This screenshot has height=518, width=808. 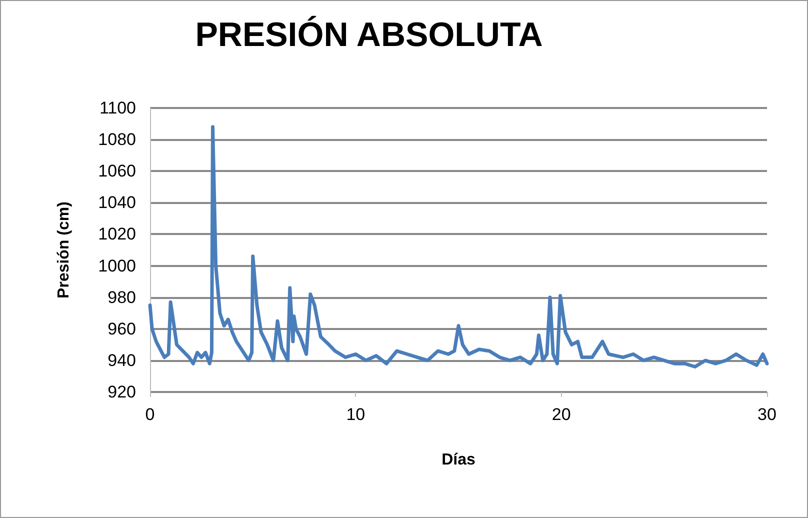 I want to click on y-tick-label: 1000, so click(x=117, y=266).